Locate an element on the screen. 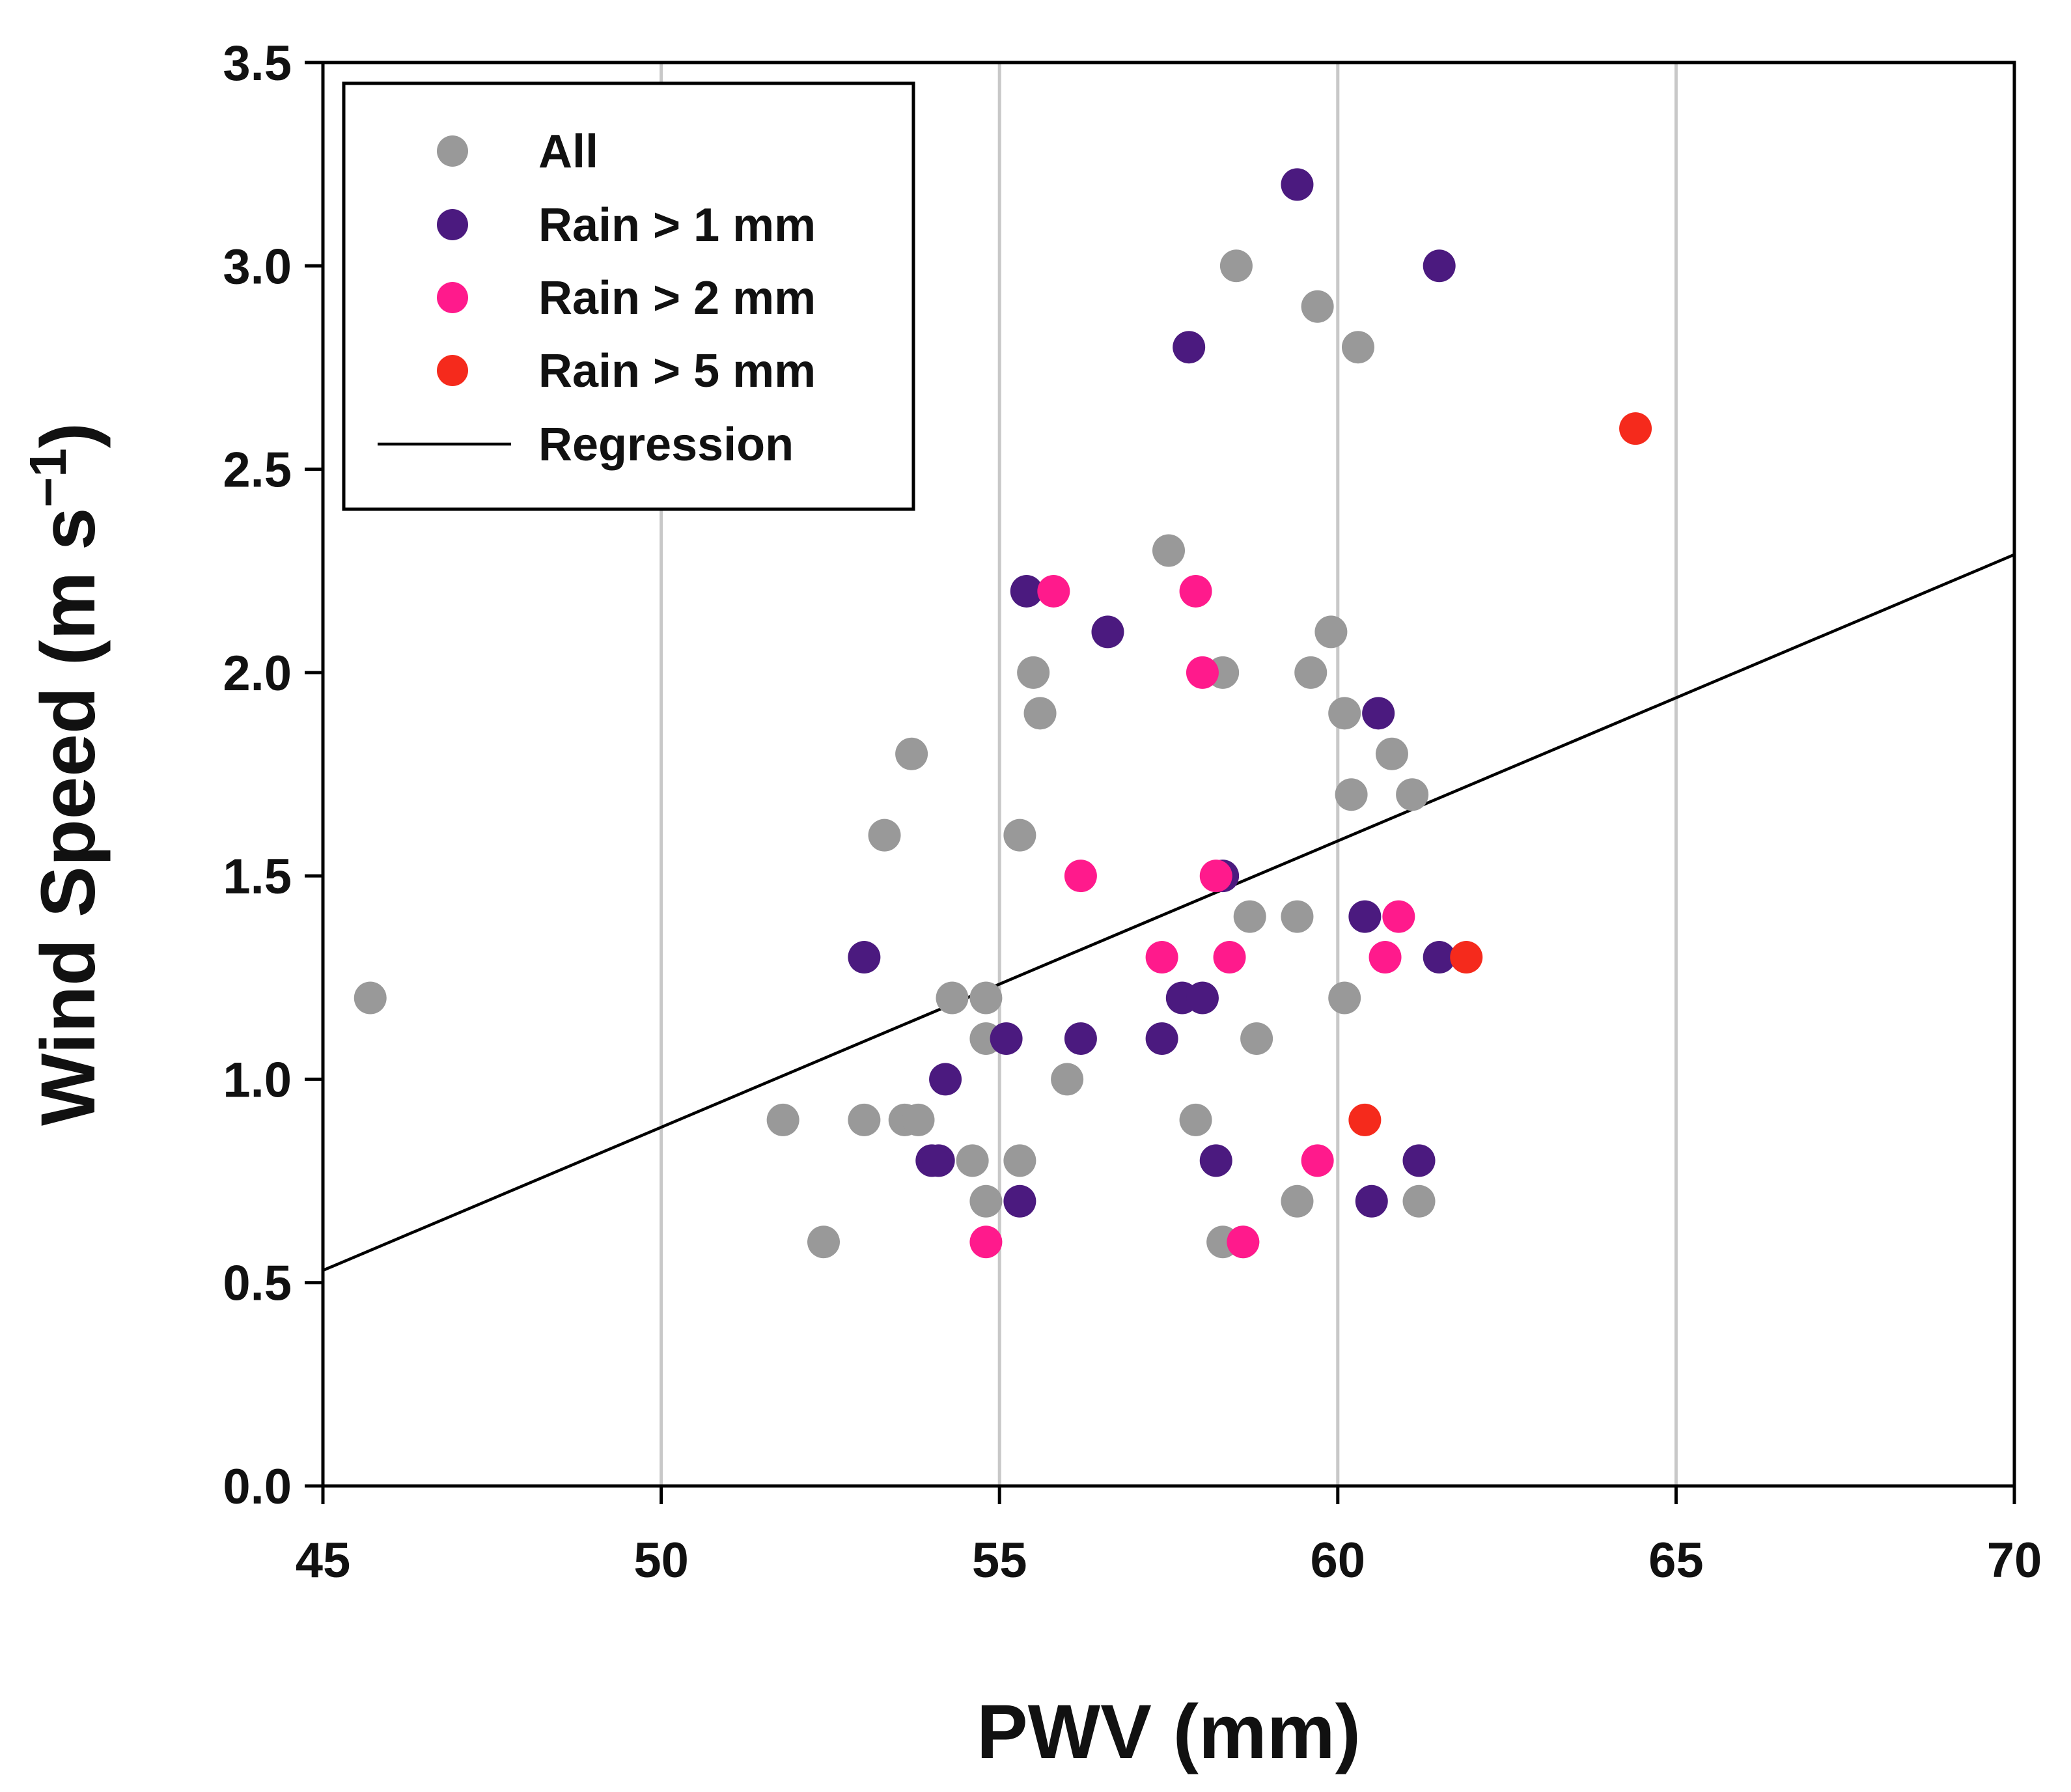 Image resolution: width=2071 pixels, height=1792 pixels. y-tick-label: 3.5 is located at coordinates (257, 64).